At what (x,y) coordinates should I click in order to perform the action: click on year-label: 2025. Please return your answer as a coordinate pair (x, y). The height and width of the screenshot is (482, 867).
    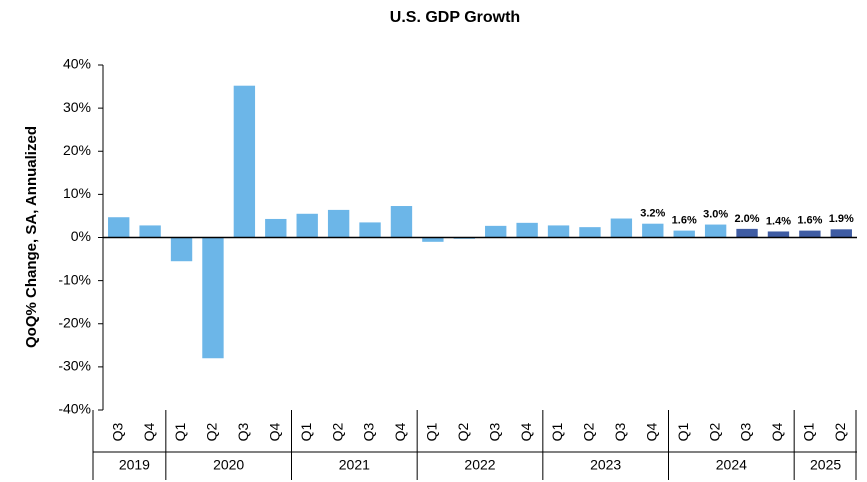
    Looking at the image, I should click on (825, 465).